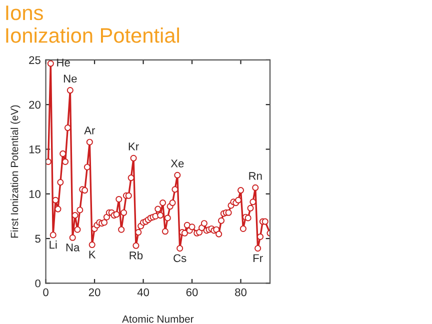 This screenshot has height=324, width=432. I want to click on chart-subtitle: Ionization Potential, so click(92, 35).